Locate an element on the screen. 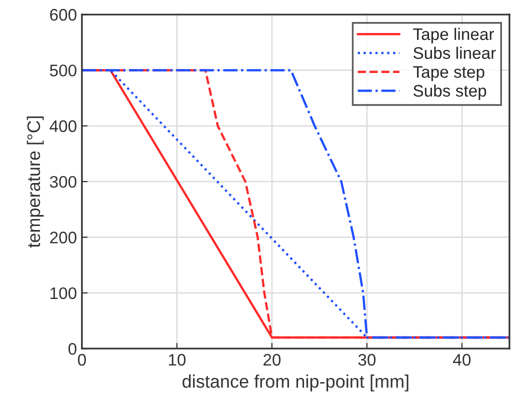  y-tick-label: 600 is located at coordinates (63, 14).